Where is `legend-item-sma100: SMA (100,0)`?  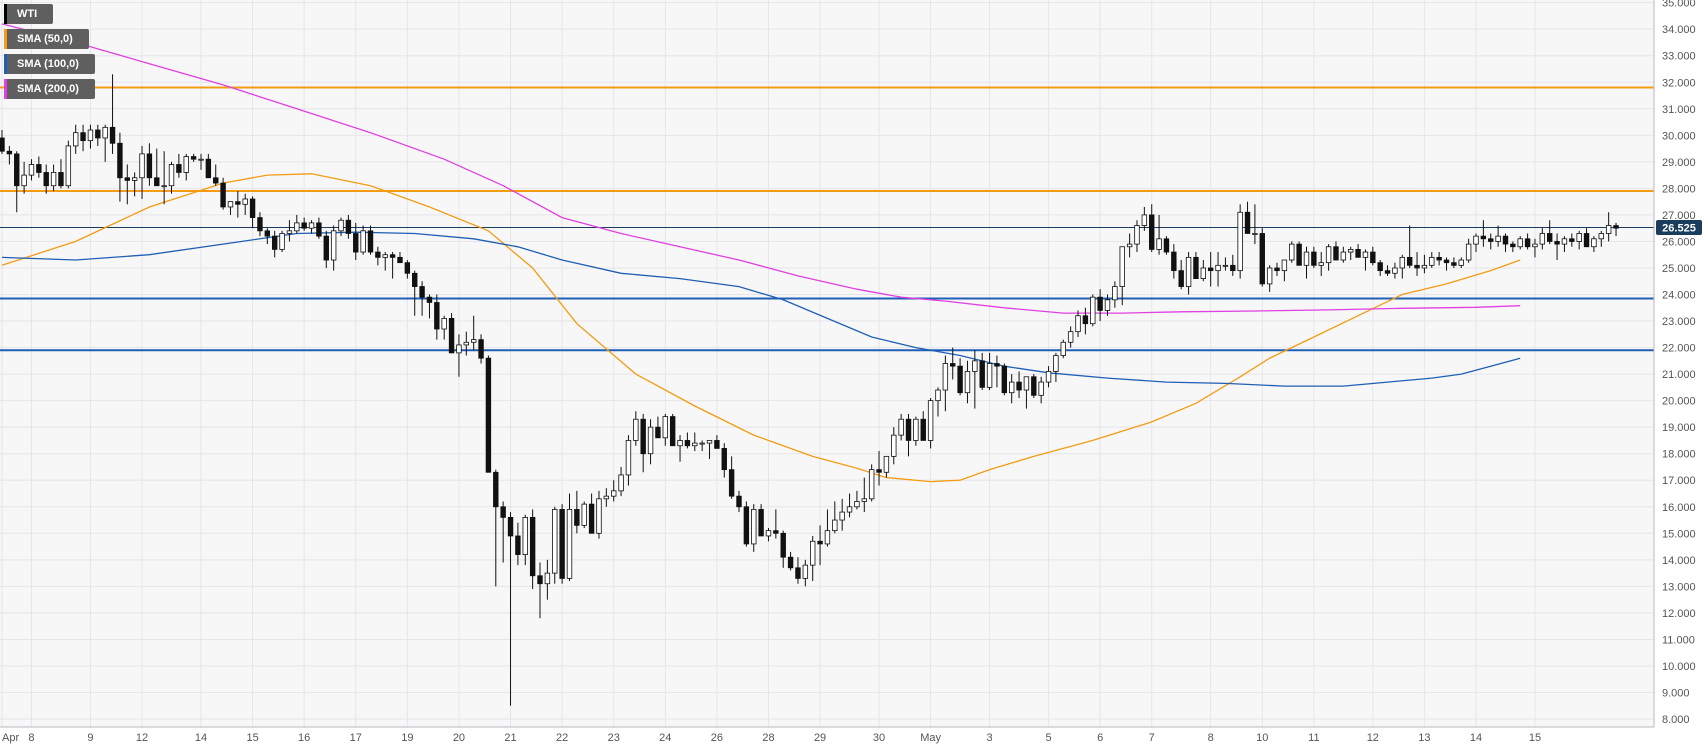 legend-item-sma100: SMA (100,0) is located at coordinates (49, 64).